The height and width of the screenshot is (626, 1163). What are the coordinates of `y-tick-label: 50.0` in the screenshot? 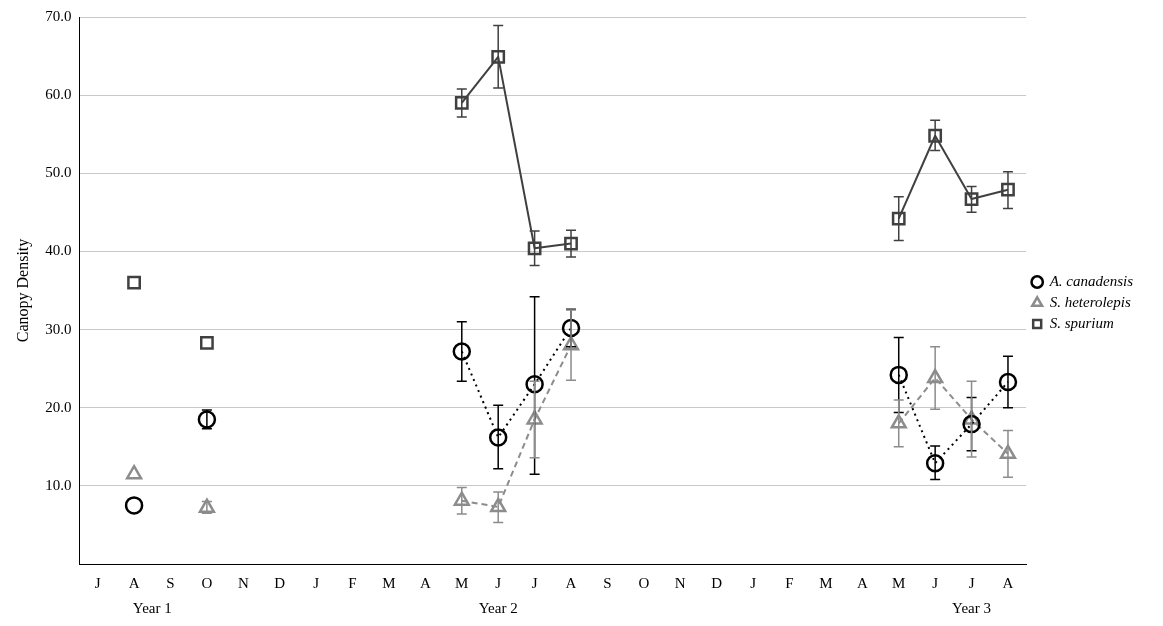 It's located at (58, 172).